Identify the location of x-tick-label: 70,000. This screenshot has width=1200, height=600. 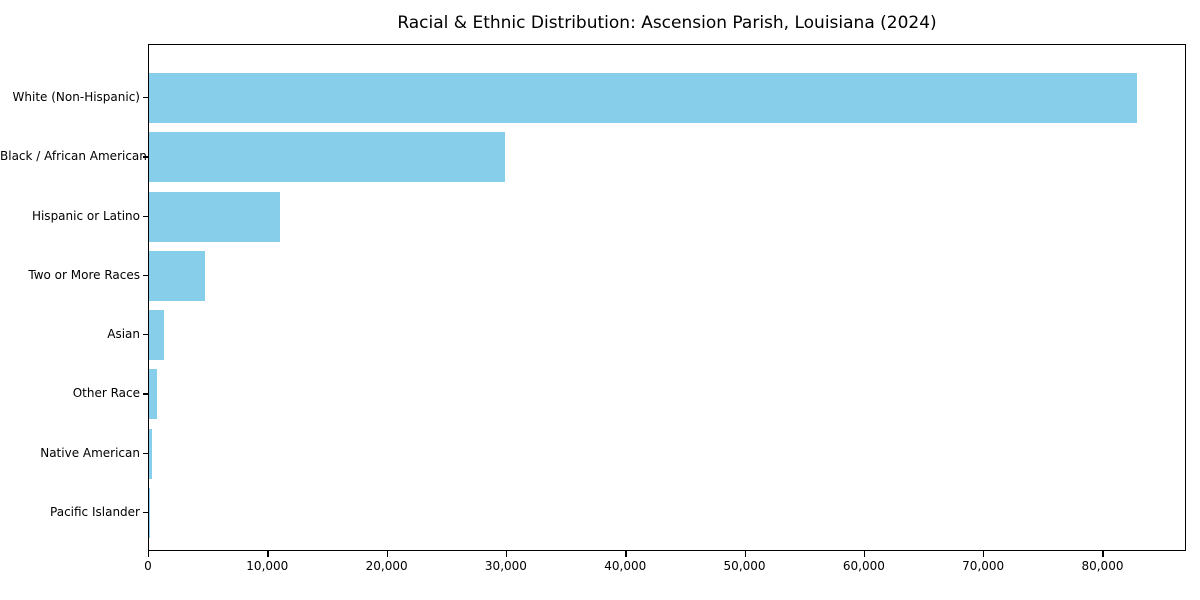
(983, 566).